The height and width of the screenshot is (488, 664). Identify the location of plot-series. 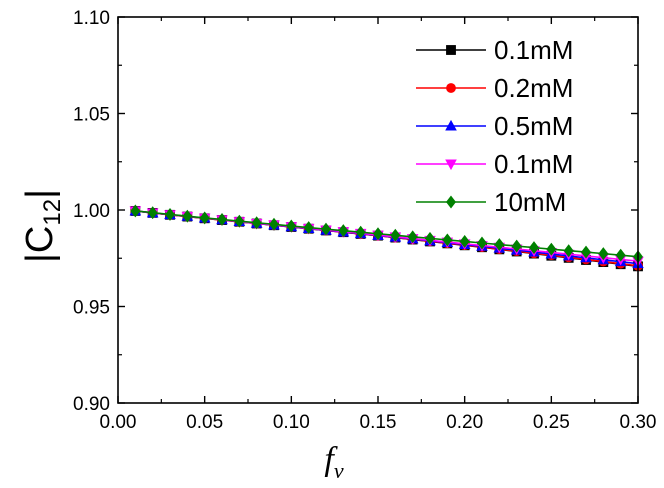
(386, 238).